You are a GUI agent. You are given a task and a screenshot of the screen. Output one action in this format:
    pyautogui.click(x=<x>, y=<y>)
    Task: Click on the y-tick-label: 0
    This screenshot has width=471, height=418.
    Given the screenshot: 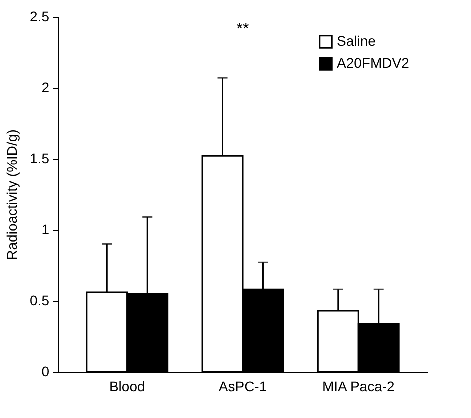 What is the action you would take?
    pyautogui.click(x=46, y=372)
    